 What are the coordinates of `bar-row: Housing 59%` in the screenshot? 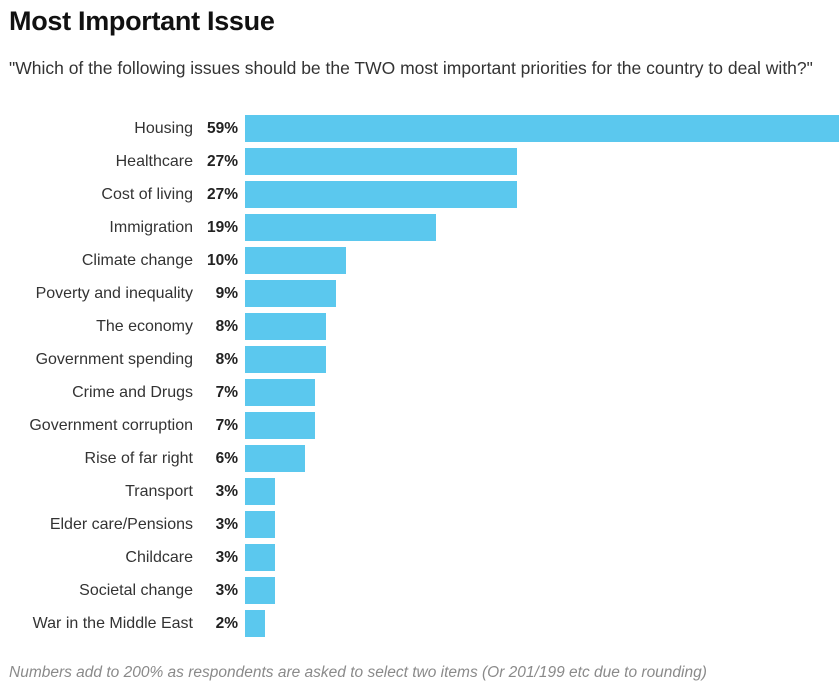 It's located at (419, 128).